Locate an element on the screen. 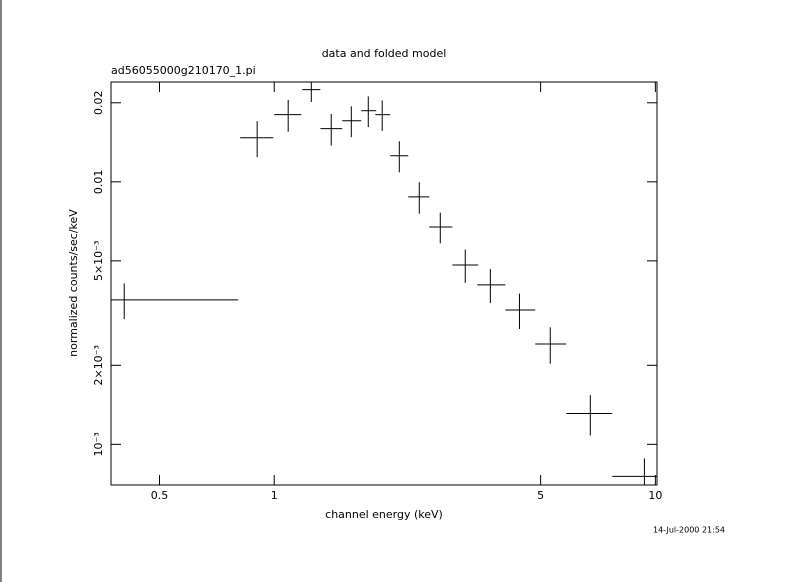 This screenshot has height=582, width=790. y-tick-label: 2×10⁻³ is located at coordinates (98, 365).